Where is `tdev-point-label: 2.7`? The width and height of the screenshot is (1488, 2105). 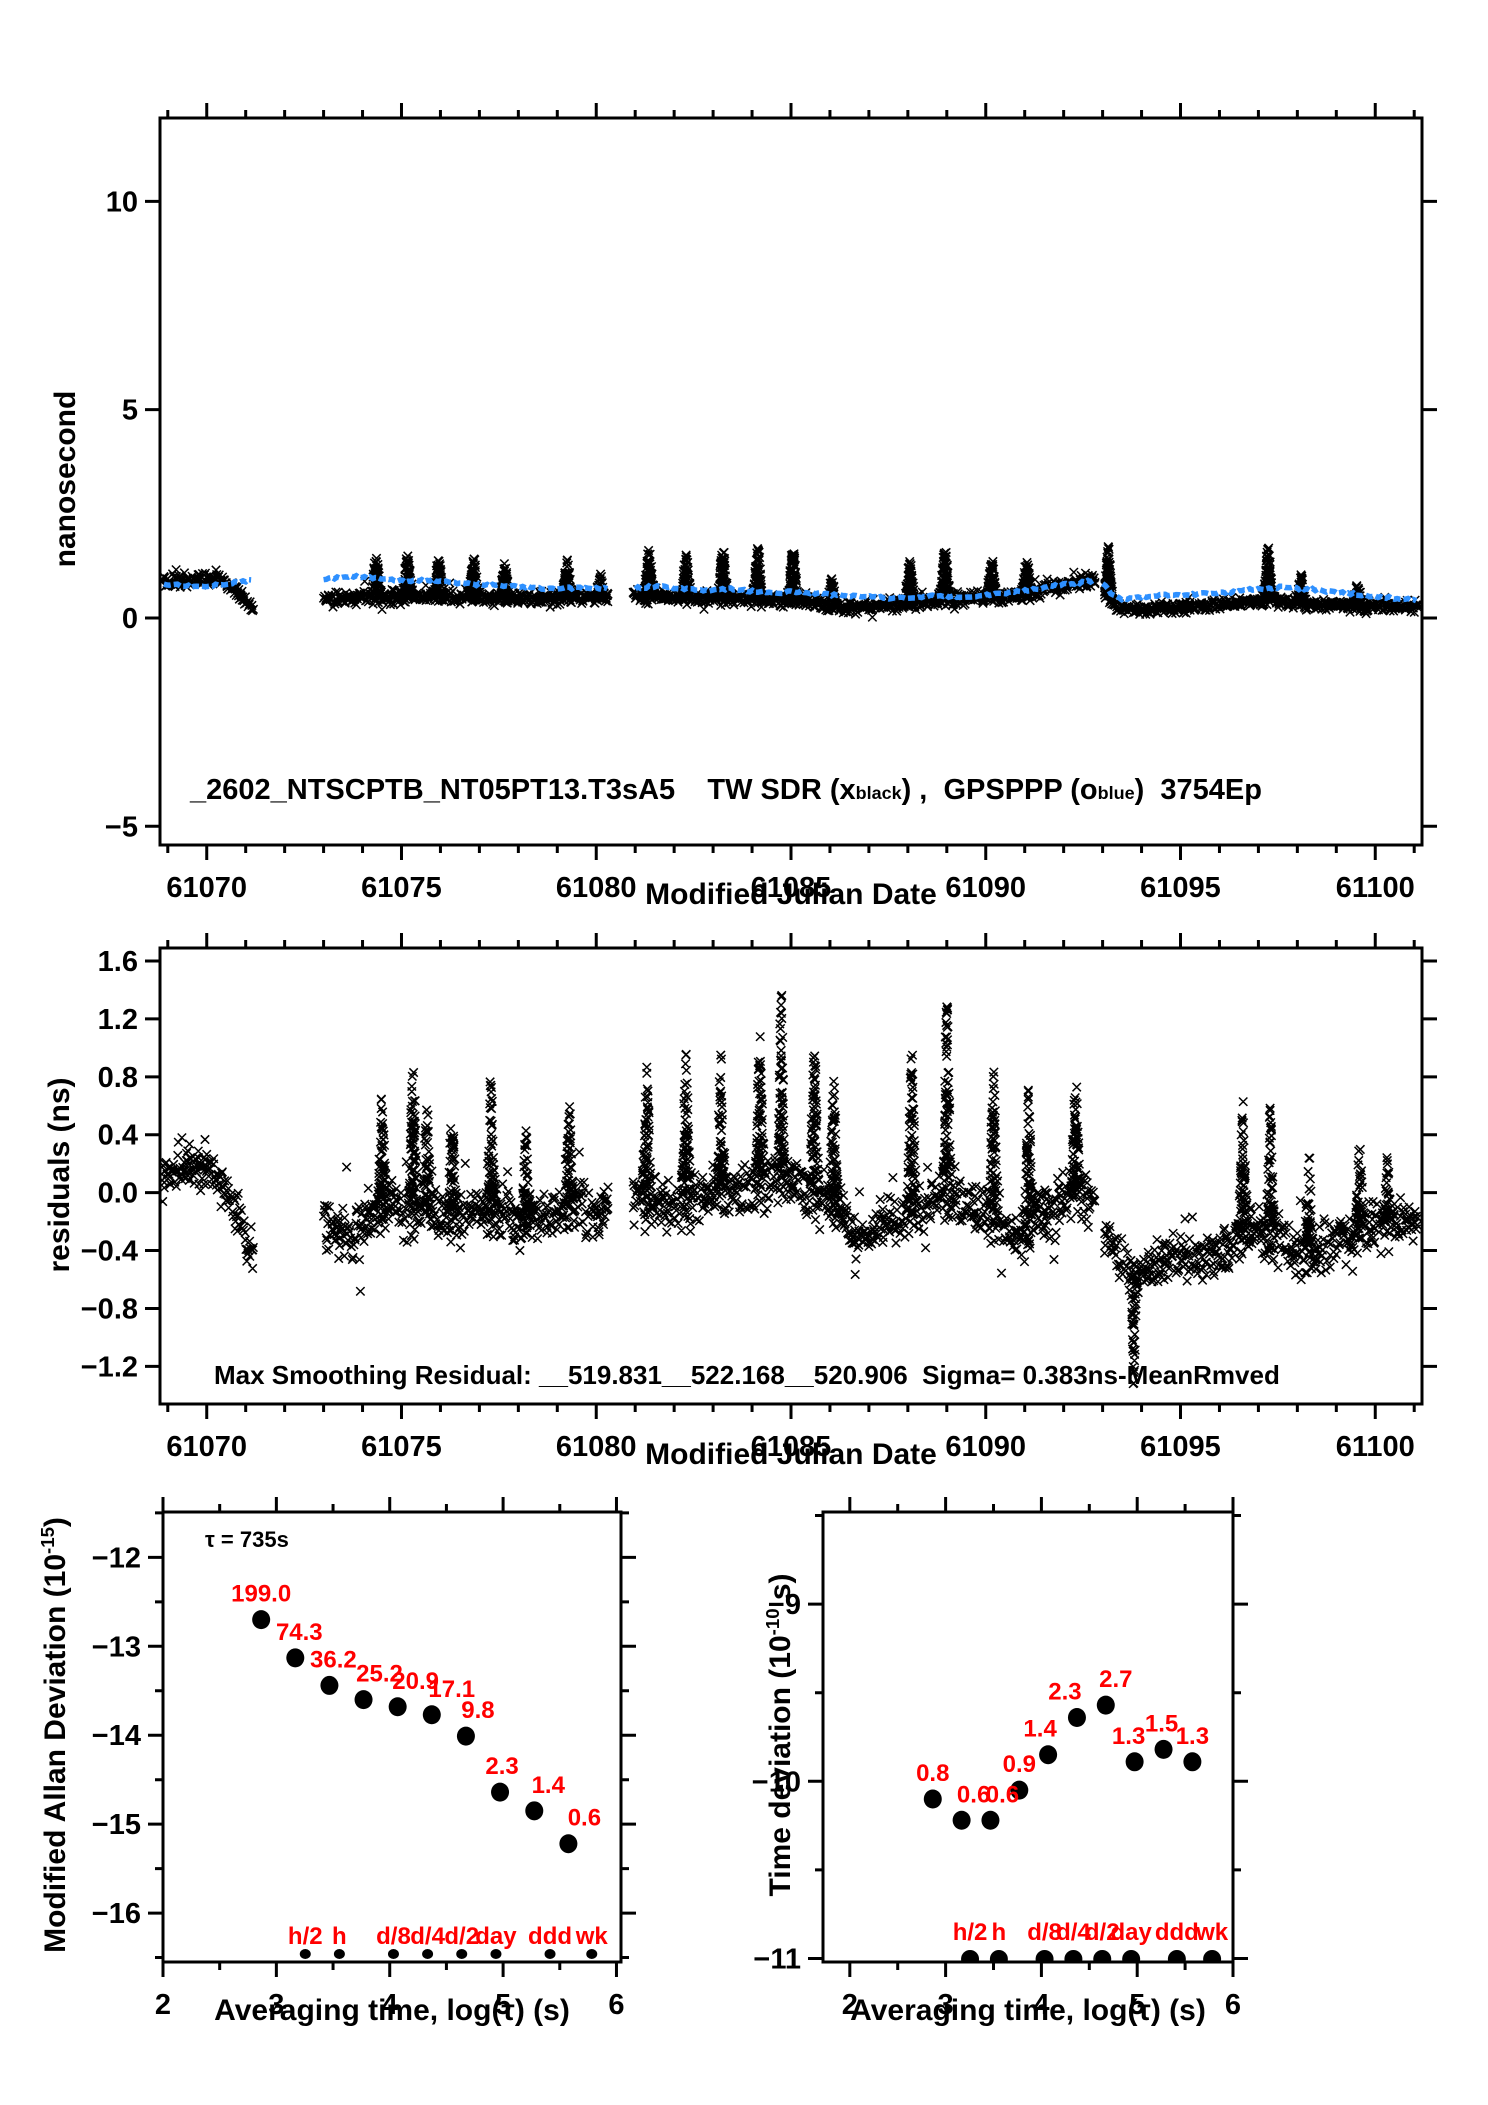 tdev-point-label: 2.7 is located at coordinates (1115, 1679).